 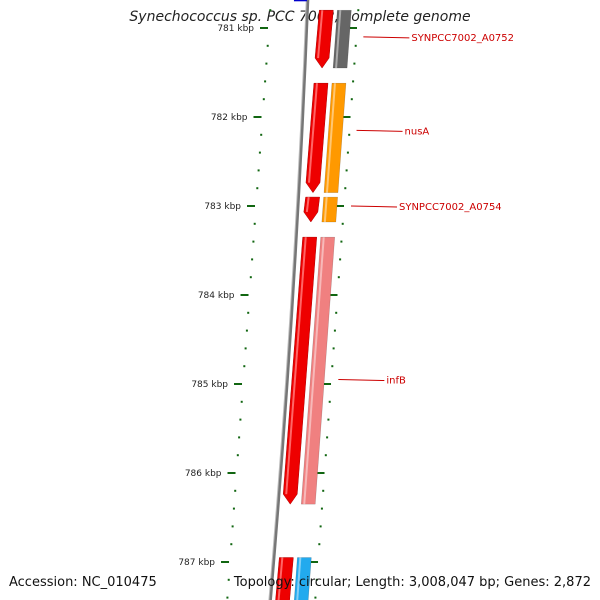 I want to click on gene-label: nusA, so click(x=417, y=131).